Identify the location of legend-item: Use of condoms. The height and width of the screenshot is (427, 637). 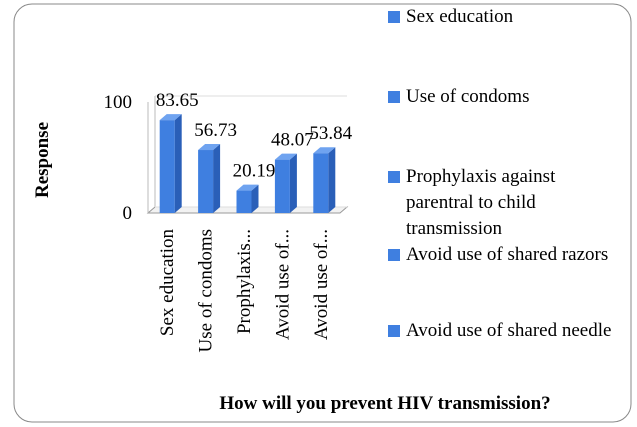
(506, 97).